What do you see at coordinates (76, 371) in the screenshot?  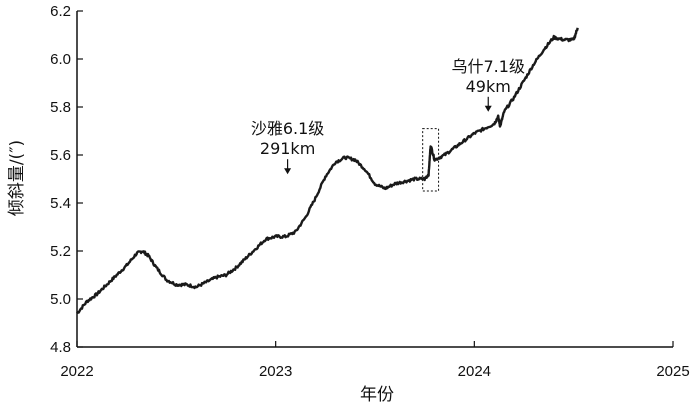 I see `x-tick-label: 2022` at bounding box center [76, 371].